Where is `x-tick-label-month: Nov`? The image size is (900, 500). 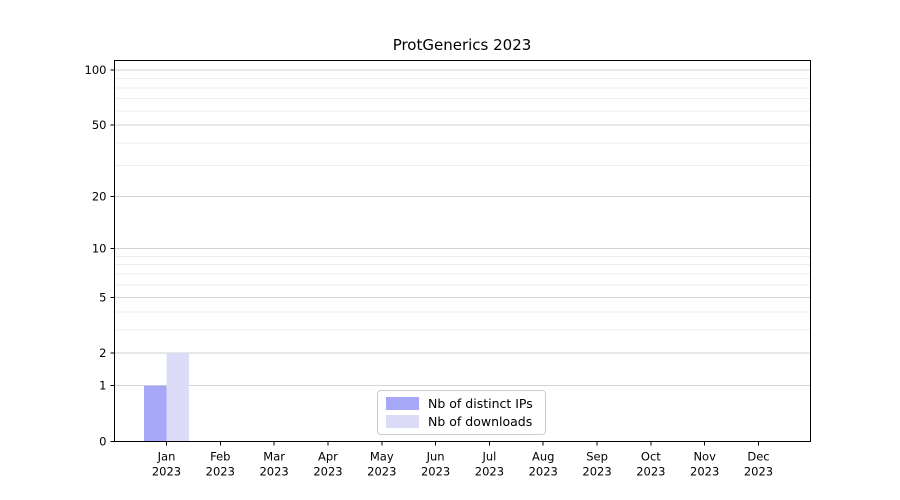 x-tick-label-month: Nov is located at coordinates (704, 457).